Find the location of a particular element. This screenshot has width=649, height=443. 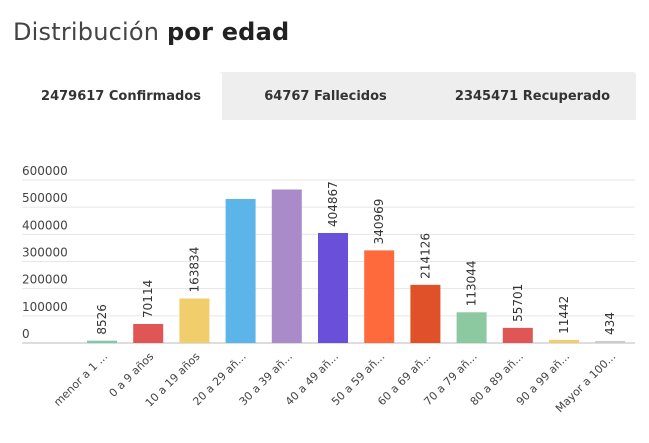

y-tick-label: 400000 is located at coordinates (45, 225).